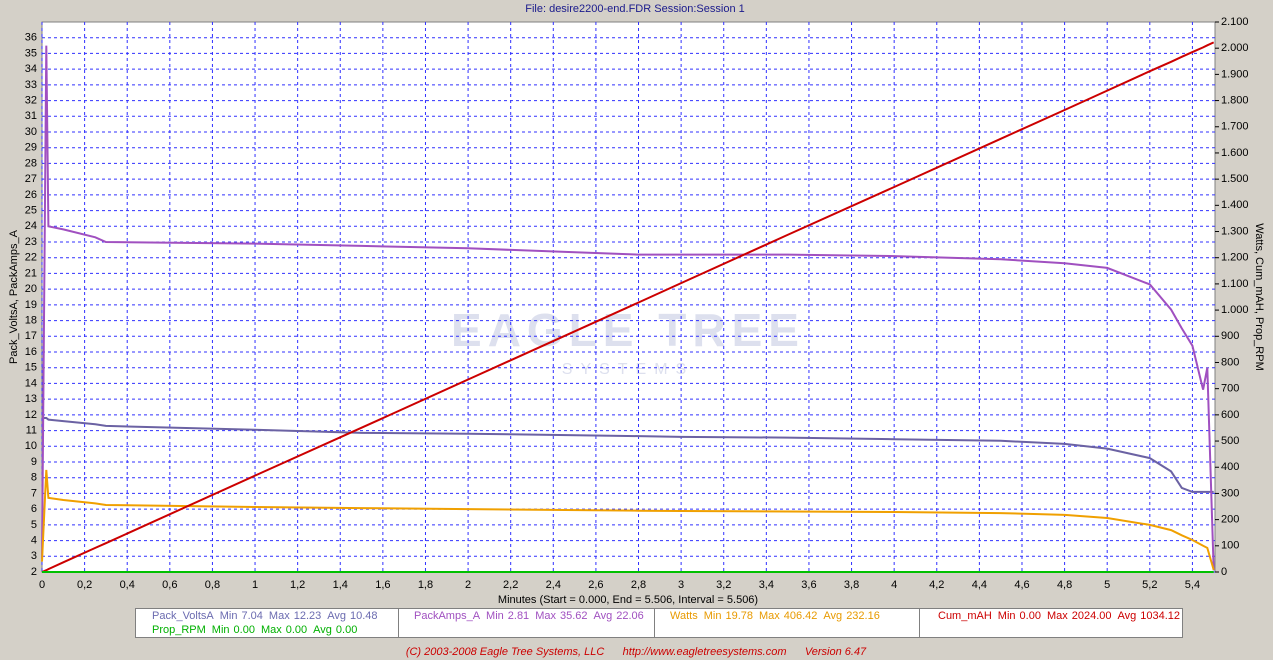 This screenshot has height=660, width=1273. I want to click on y-tick-label: 14, so click(31, 383).